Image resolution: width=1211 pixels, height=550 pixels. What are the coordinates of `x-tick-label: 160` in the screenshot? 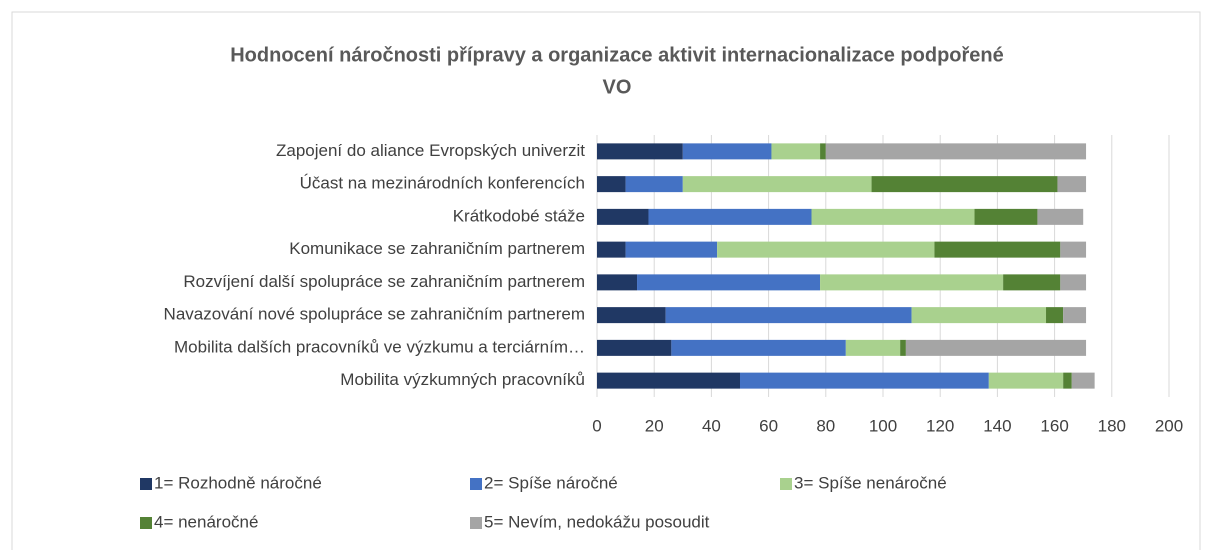 It's located at (1054, 425).